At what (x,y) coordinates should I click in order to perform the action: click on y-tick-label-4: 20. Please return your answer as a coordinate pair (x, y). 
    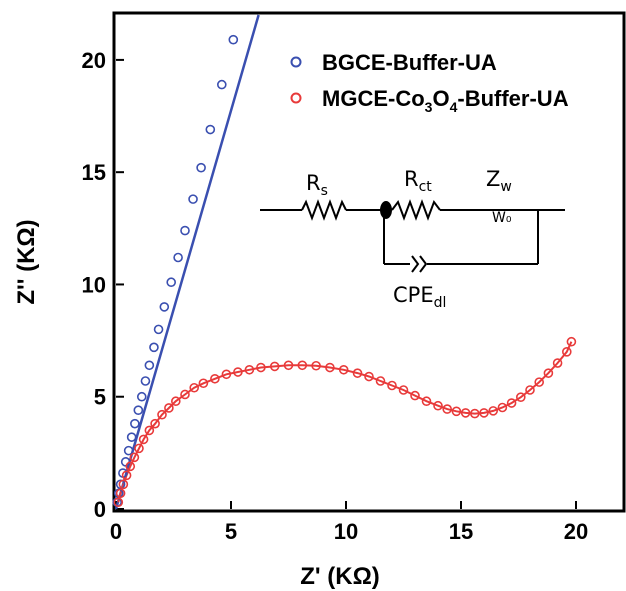
    Looking at the image, I should click on (94, 60).